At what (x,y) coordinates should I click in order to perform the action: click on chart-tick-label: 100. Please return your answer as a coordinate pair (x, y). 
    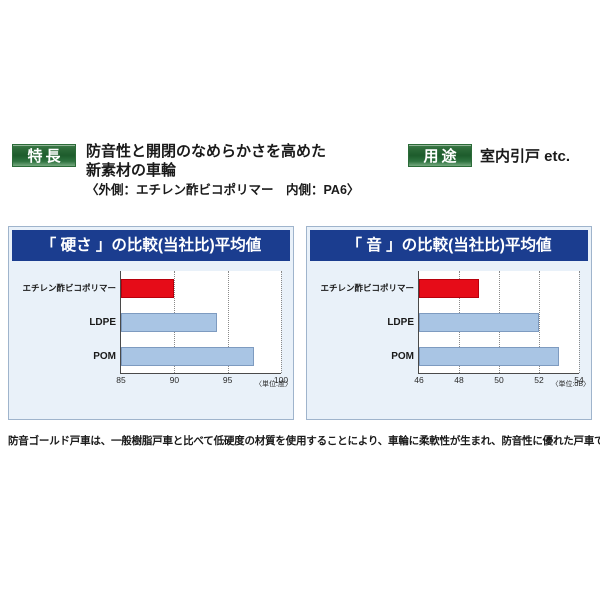
    Looking at the image, I should click on (281, 380).